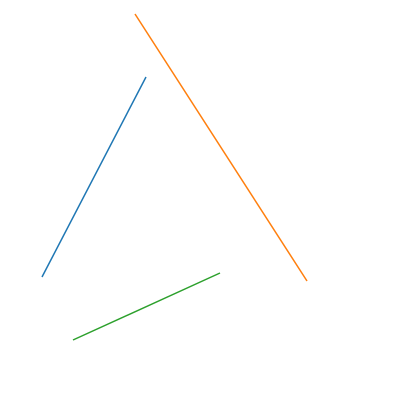 The height and width of the screenshot is (400, 400). What do you see at coordinates (146, 306) in the screenshot?
I see `green-line-segment` at bounding box center [146, 306].